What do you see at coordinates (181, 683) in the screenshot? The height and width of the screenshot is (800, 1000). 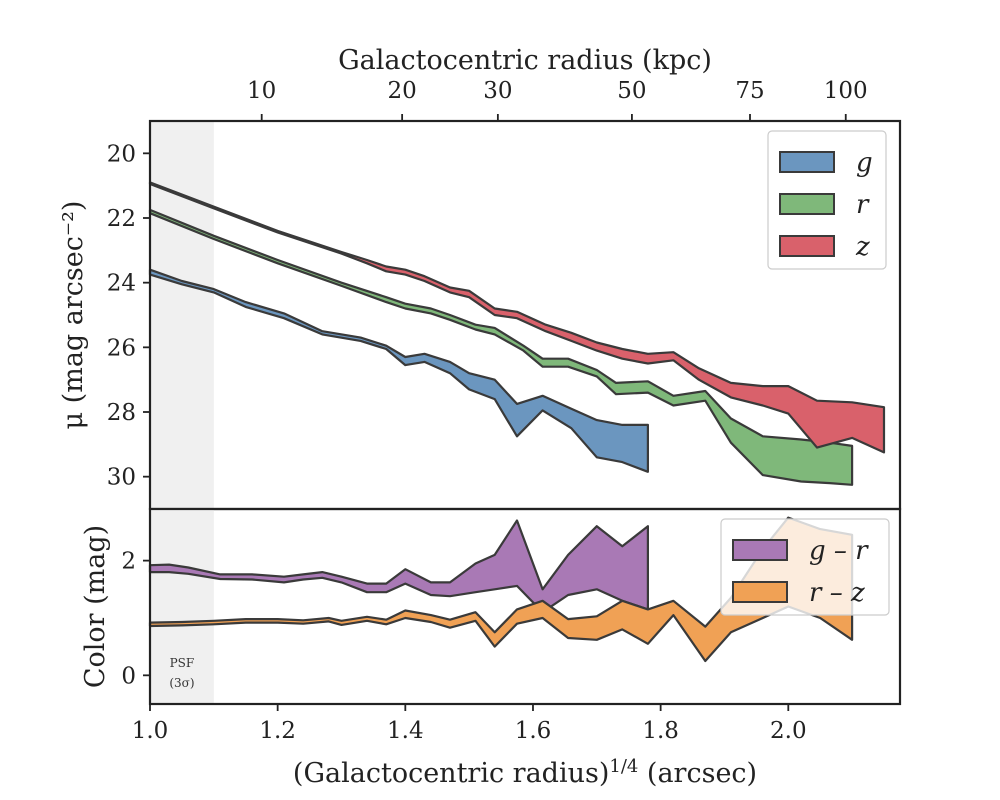 I see `psf-label-sigma: (3σ)` at bounding box center [181, 683].